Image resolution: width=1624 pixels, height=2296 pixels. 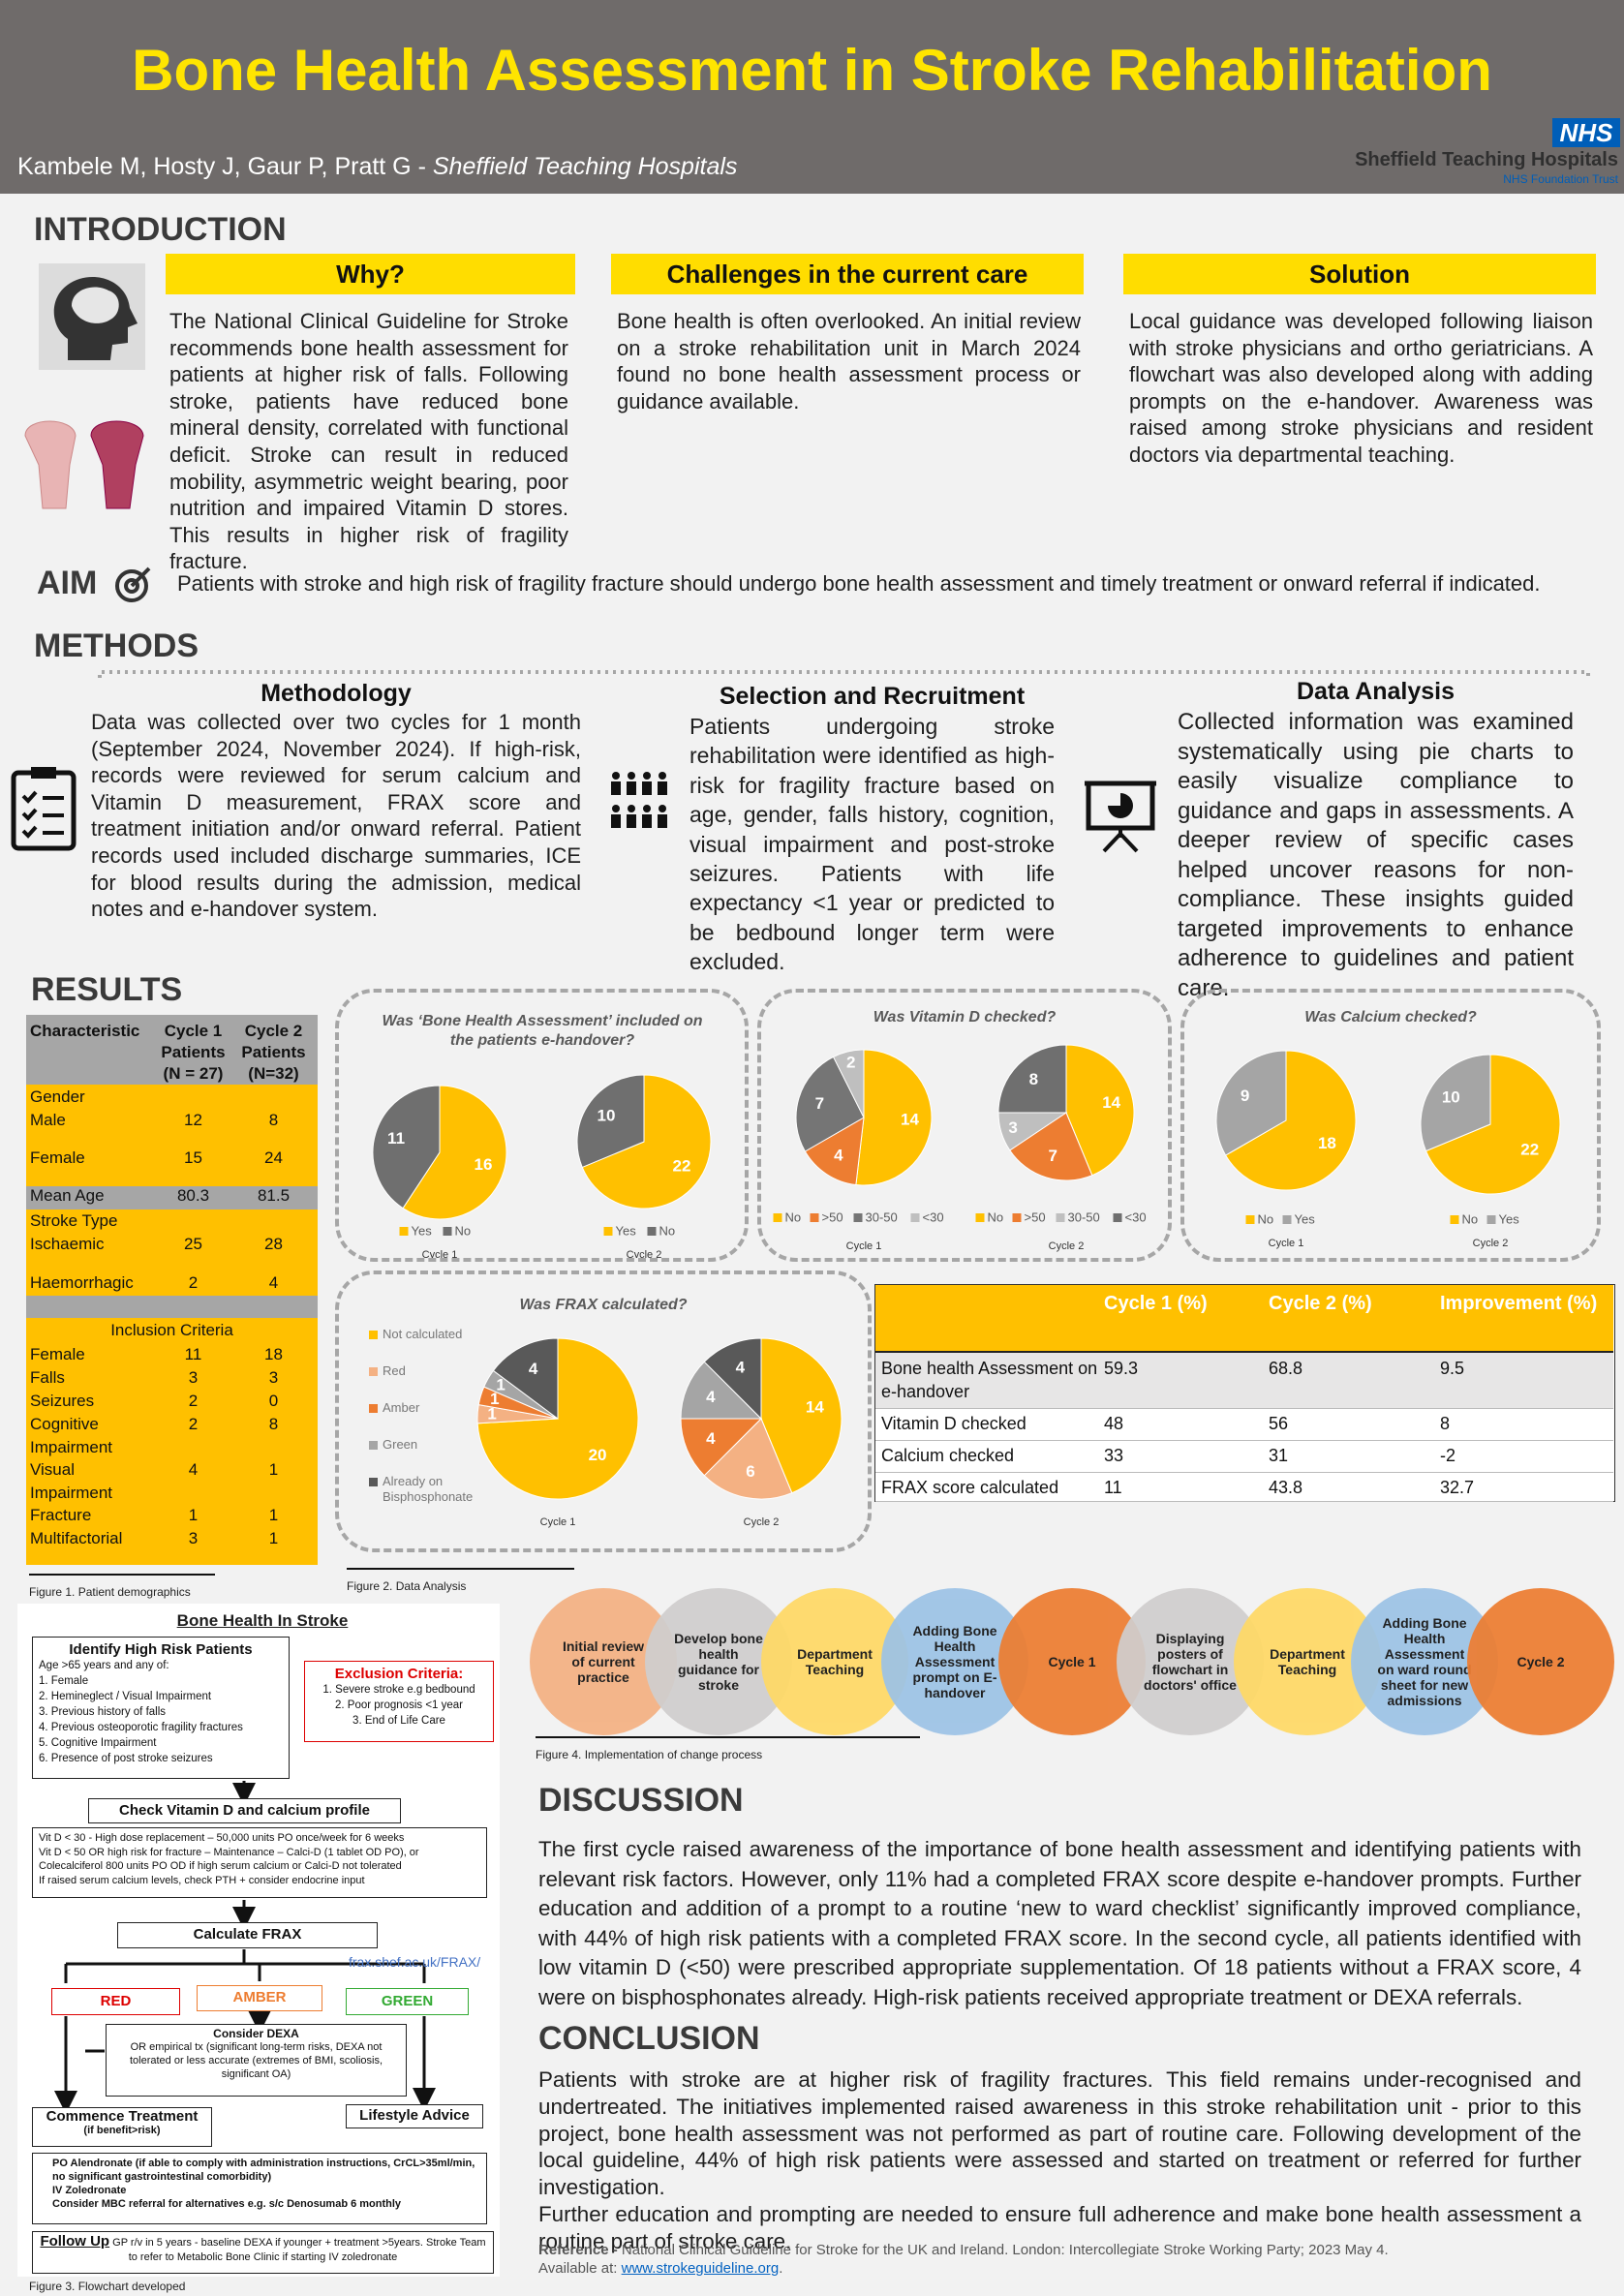 What do you see at coordinates (244, 1810) in the screenshot?
I see `check-box: Check Vitamin D and calcium profile` at bounding box center [244, 1810].